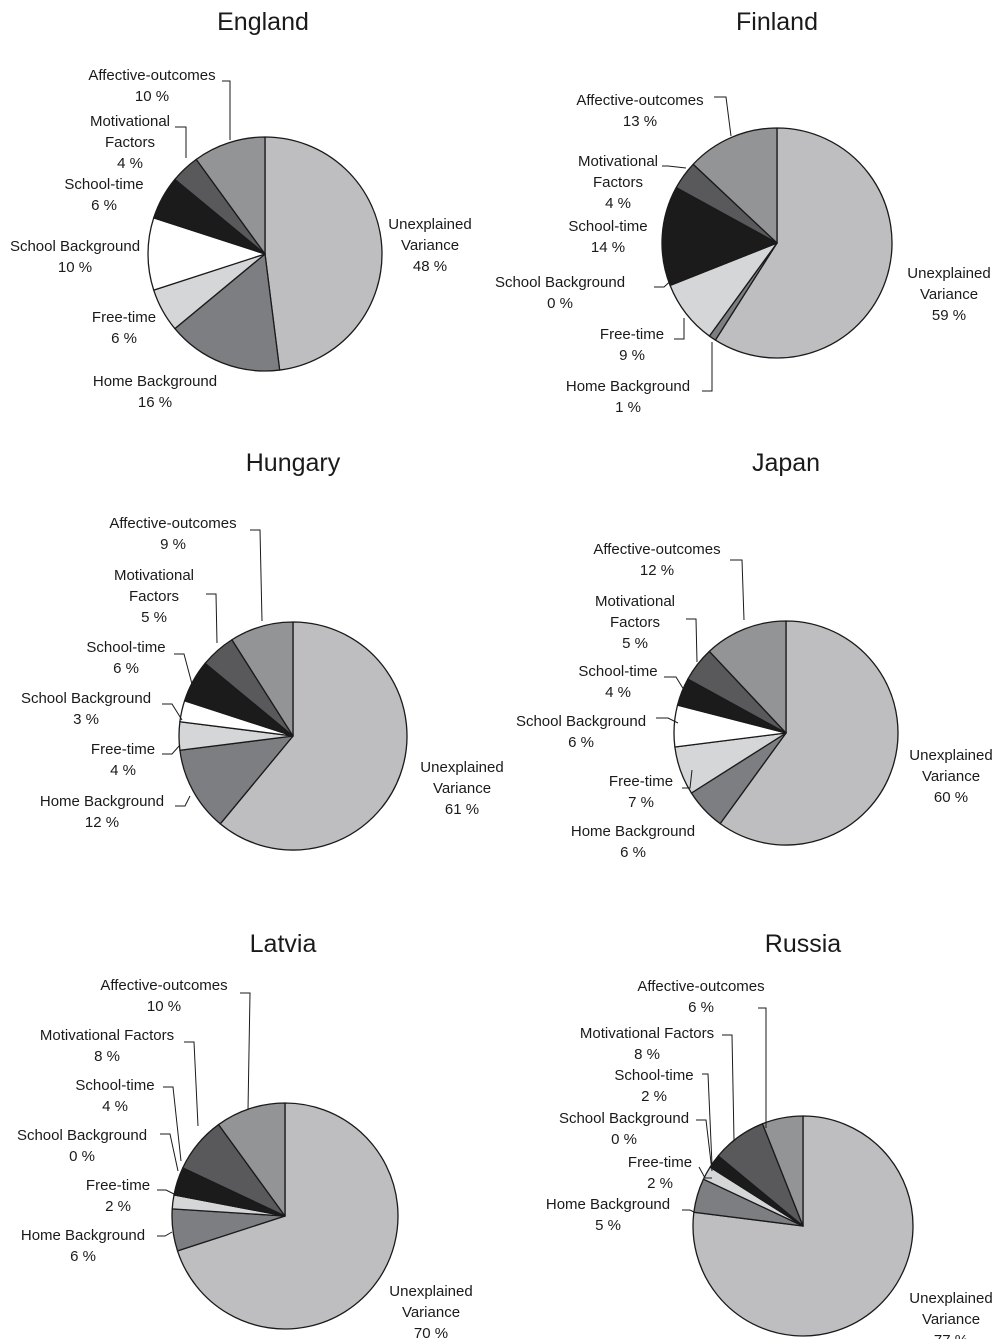 The image size is (1001, 1339). Describe the element at coordinates (803, 944) in the screenshot. I see `chart-title: Russia` at that location.